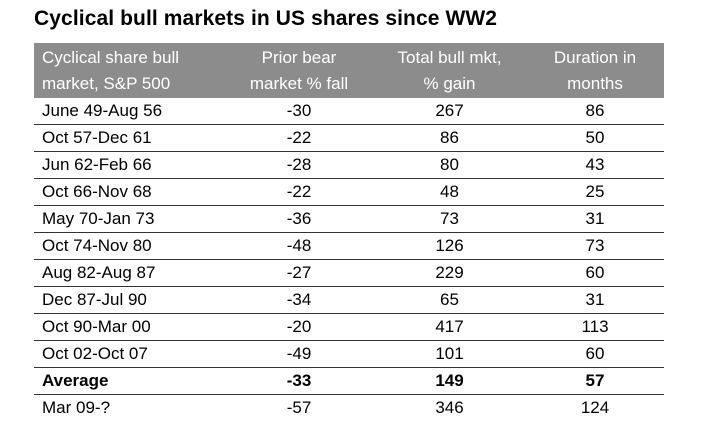 This screenshot has width=720, height=428. Describe the element at coordinates (449, 273) in the screenshot. I see `cell-bull-gain: 229` at that location.